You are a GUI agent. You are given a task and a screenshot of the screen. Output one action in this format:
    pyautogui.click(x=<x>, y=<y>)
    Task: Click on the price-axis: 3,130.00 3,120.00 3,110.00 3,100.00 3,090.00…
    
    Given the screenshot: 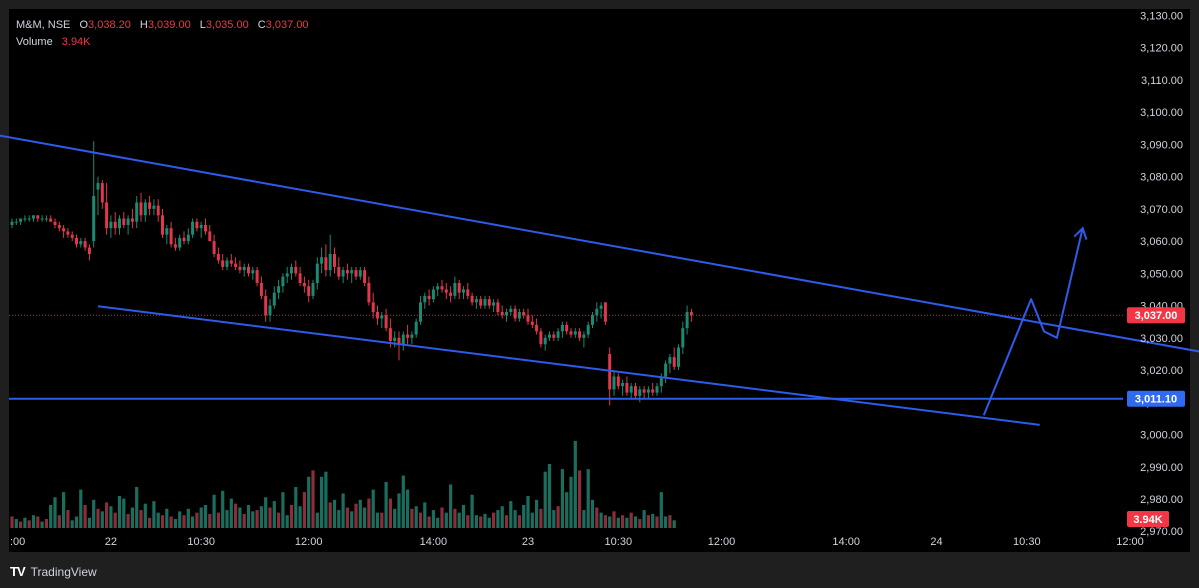 What is the action you would take?
    pyautogui.click(x=1161, y=274)
    